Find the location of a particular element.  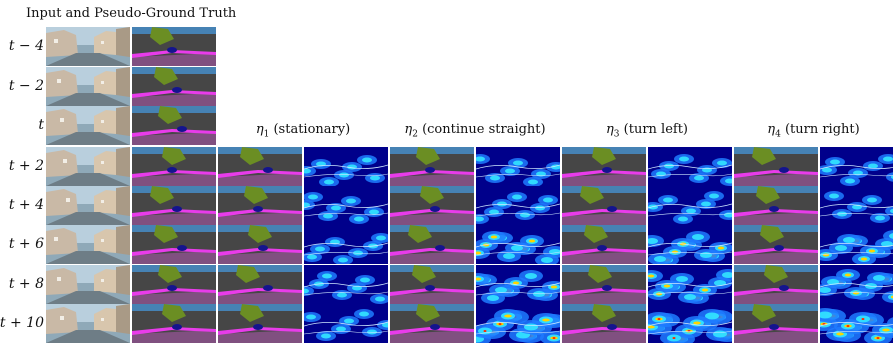

row-label-t-plus-6: t + 6 is located at coordinates (26, 244).